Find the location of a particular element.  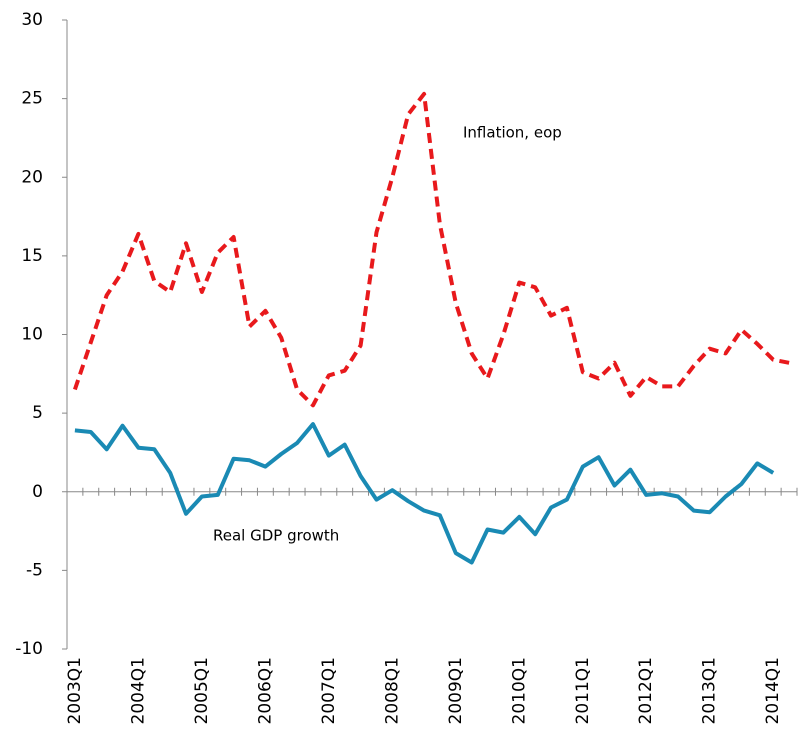

y-tick-label: 15 is located at coordinates (32, 256).